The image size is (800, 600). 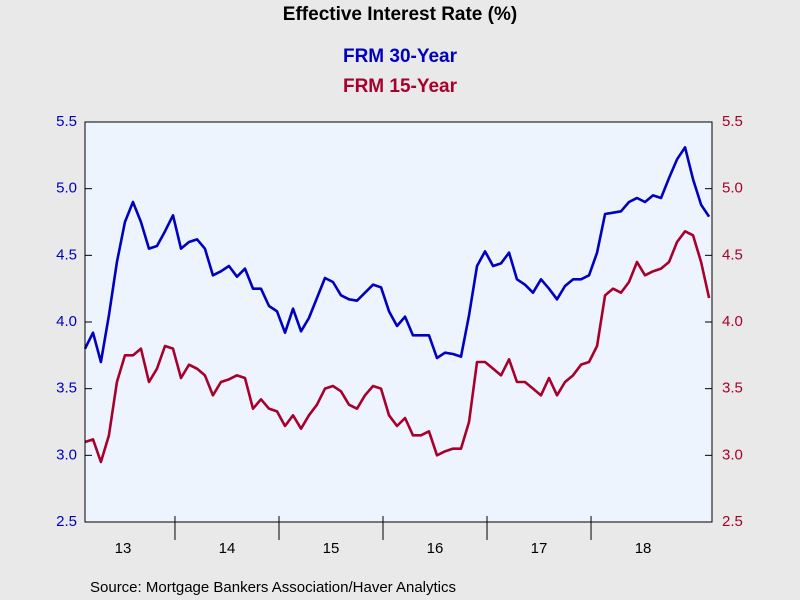 I want to click on y2-tick-label: 5.0, so click(x=732, y=188).